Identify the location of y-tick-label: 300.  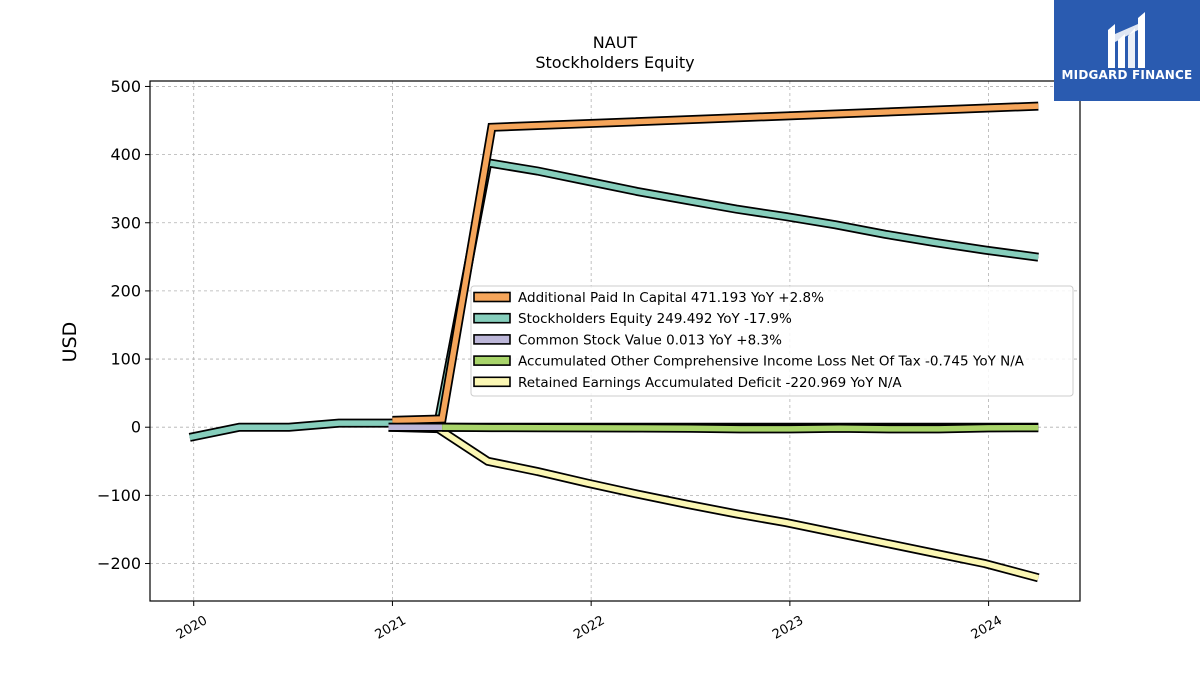
(125, 222).